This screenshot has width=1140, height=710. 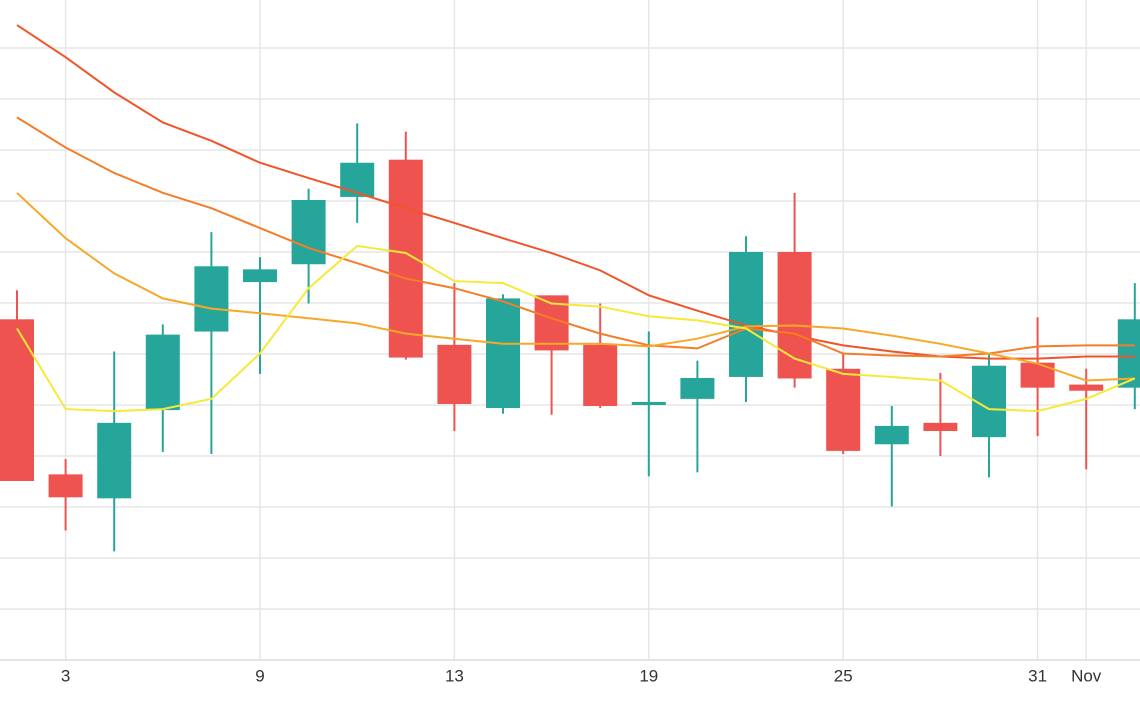 What do you see at coordinates (648, 675) in the screenshot?
I see `x-tick-label: 19` at bounding box center [648, 675].